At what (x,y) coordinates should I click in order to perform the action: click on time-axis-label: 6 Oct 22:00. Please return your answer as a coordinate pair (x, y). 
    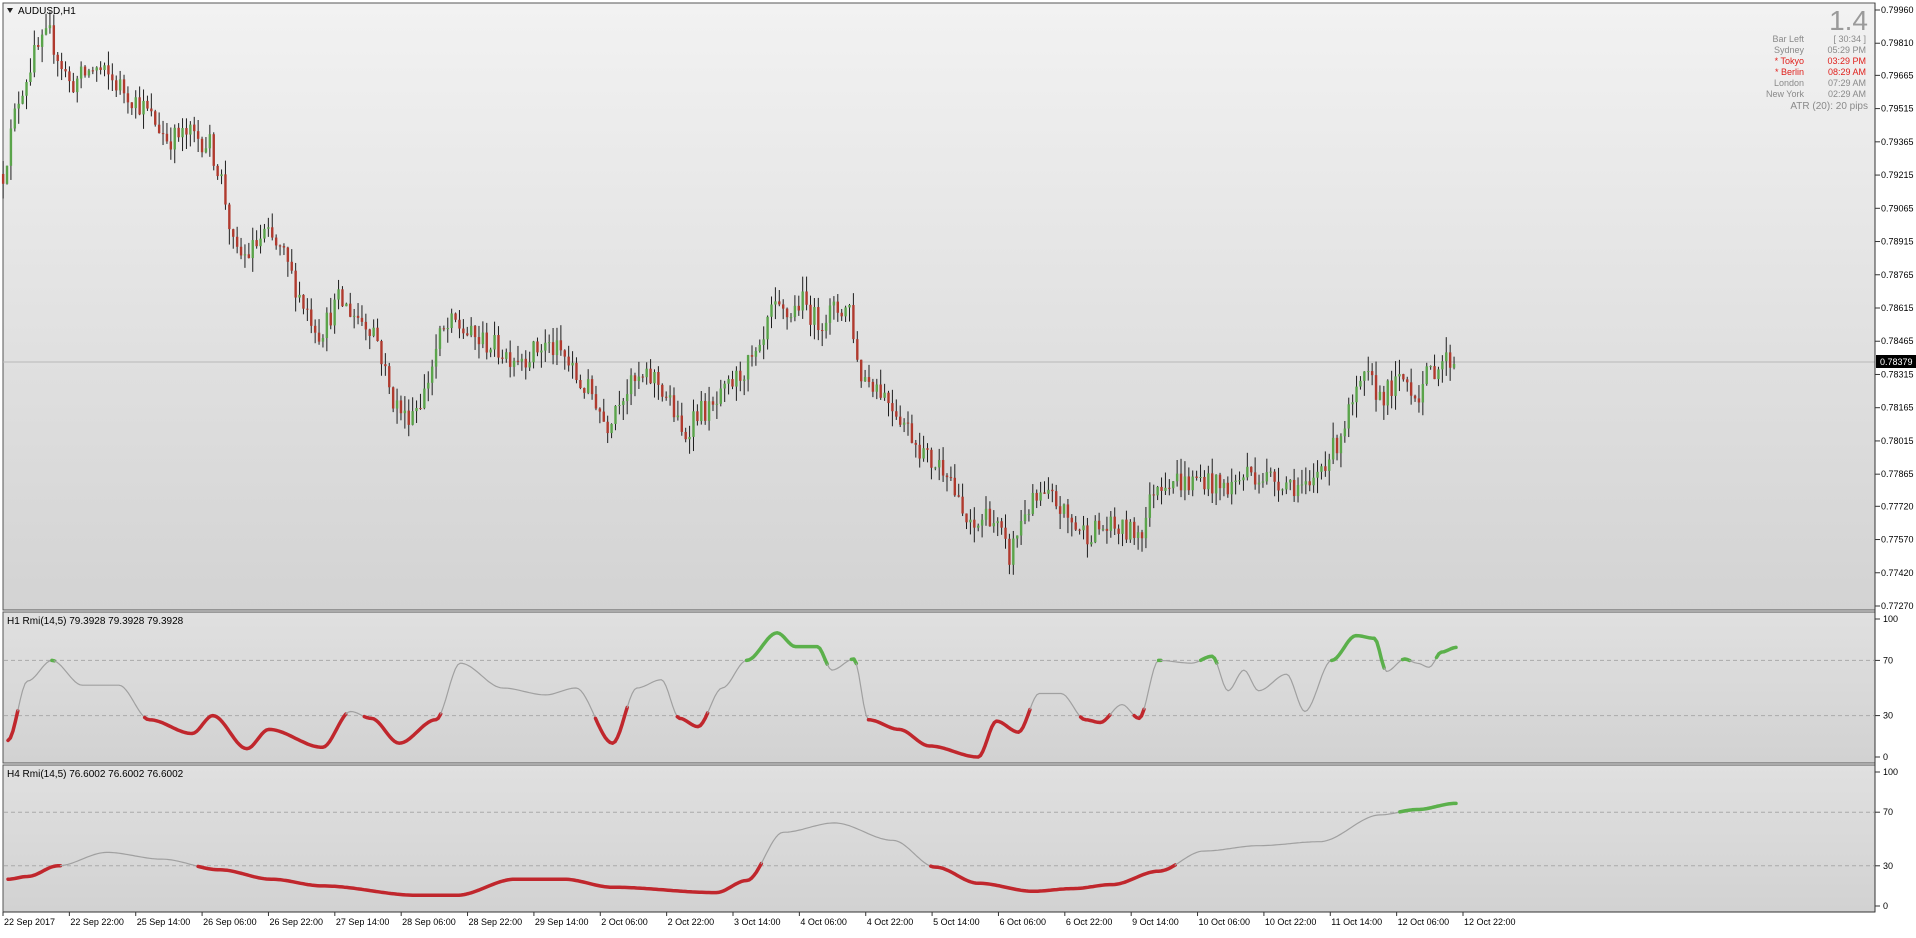
    Looking at the image, I should click on (1089, 922).